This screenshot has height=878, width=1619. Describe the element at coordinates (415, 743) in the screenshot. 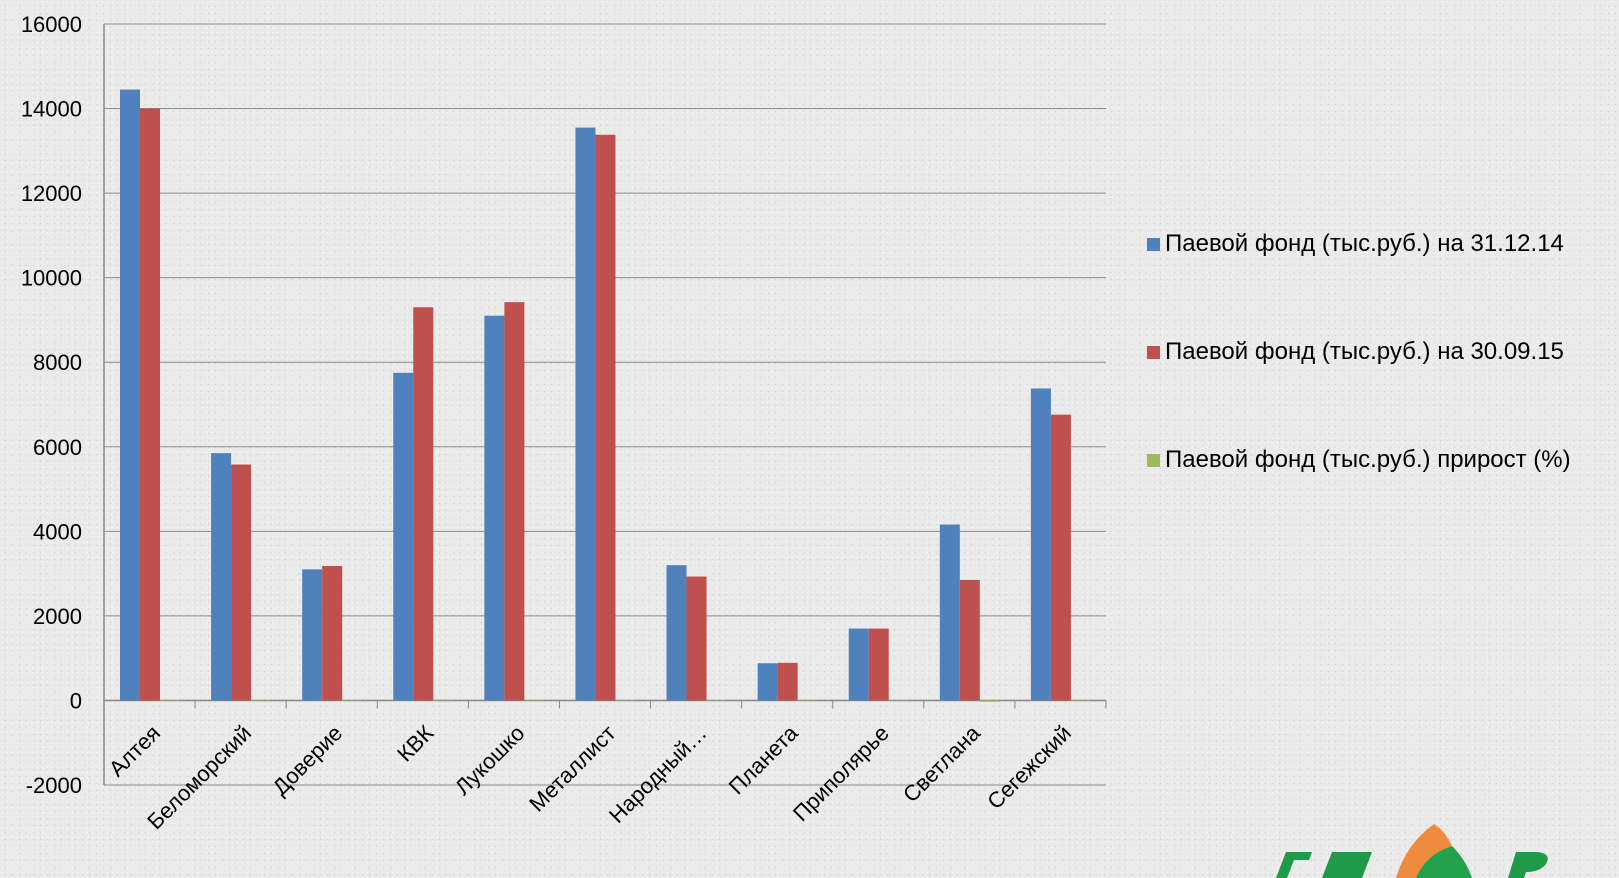

I see `x-tick-label-4: КВК` at that location.